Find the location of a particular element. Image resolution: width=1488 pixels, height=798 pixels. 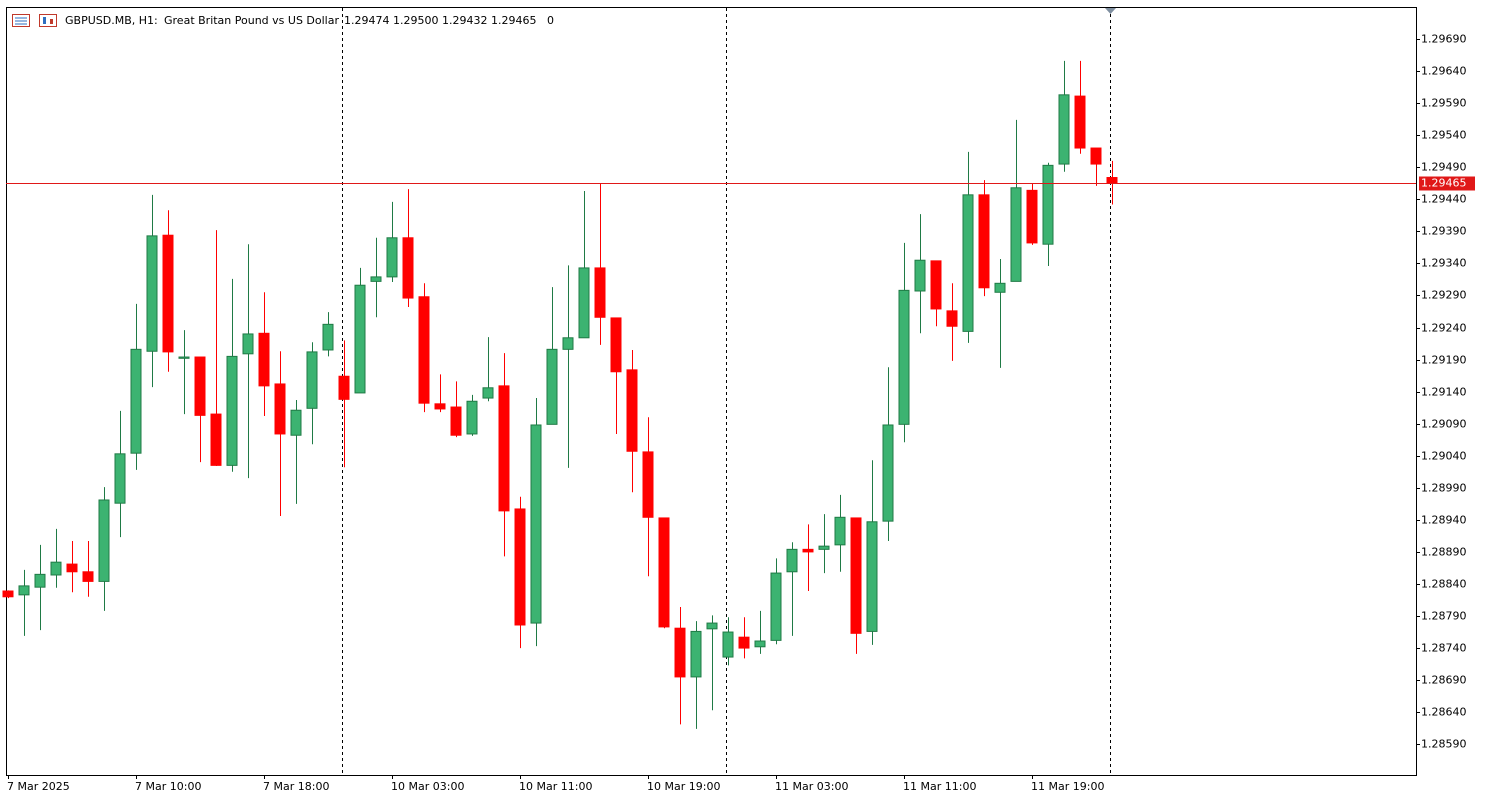

y-tick-label: 1.28740 is located at coordinates (1444, 648).